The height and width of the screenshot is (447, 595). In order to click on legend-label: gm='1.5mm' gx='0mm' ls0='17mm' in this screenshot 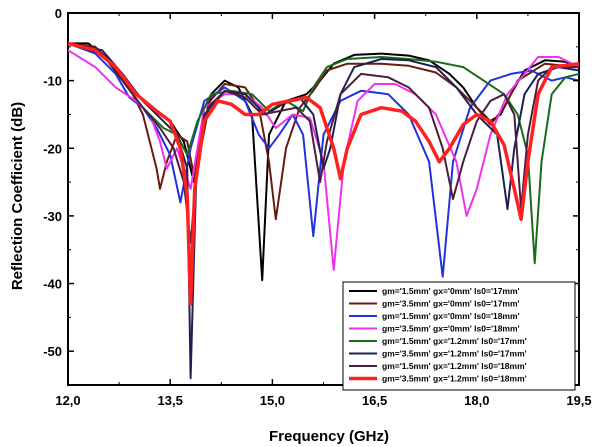, I will do `click(451, 291)`.